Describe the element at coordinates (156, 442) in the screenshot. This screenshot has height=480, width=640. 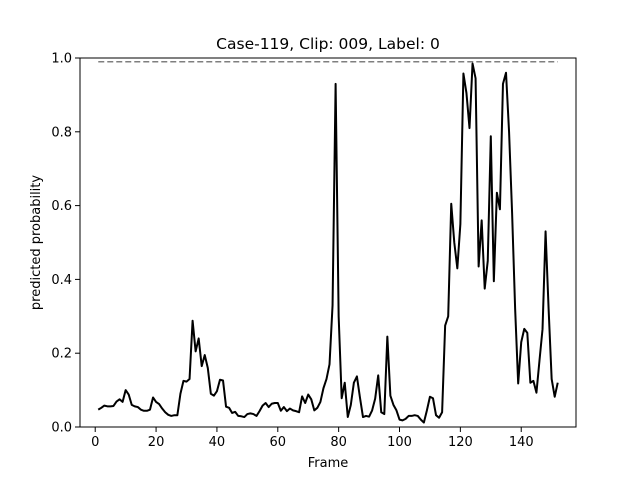
I see `x-tick-label: 20` at that location.